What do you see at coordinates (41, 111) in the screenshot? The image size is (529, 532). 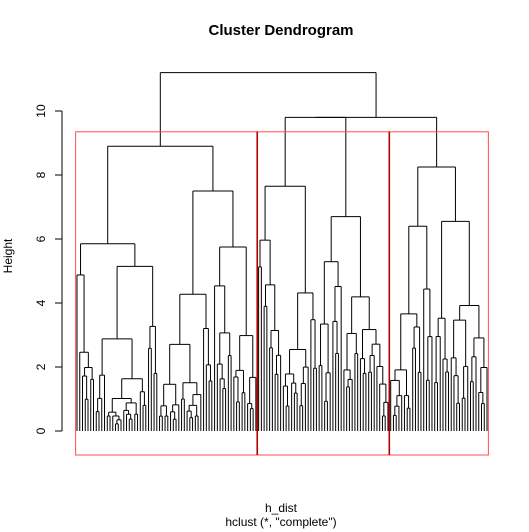 I see `y-tick-label: 10` at bounding box center [41, 111].